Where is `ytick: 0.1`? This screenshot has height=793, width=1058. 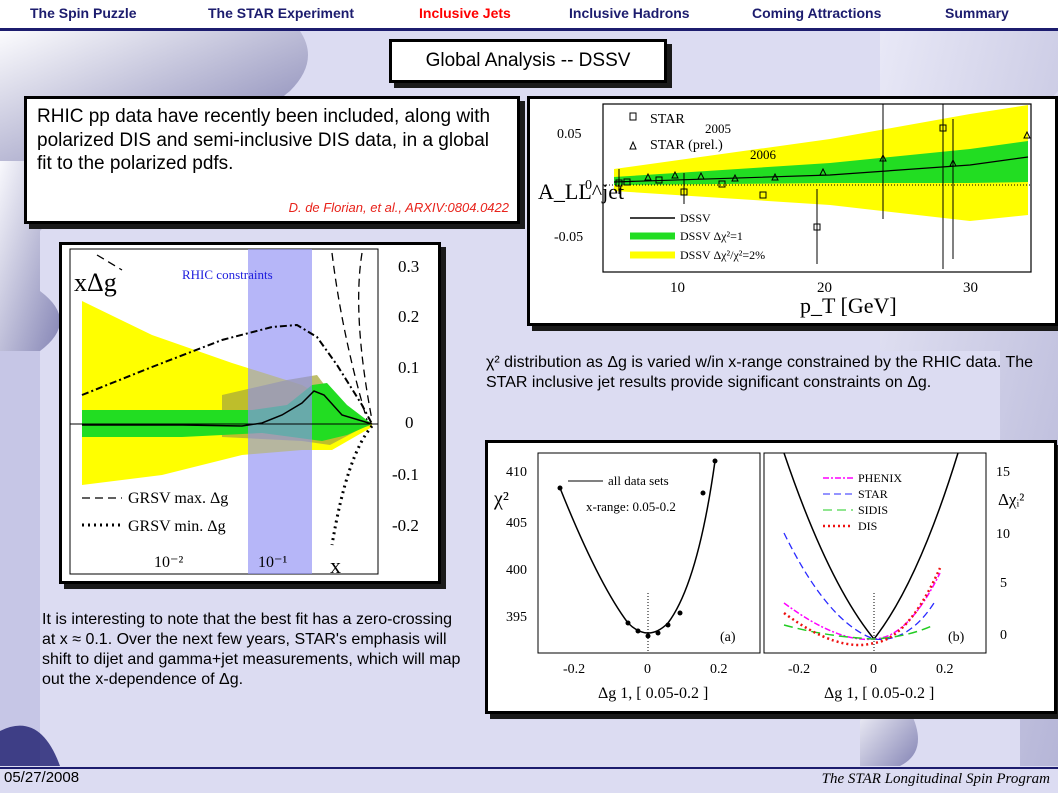
ytick: 0.1 is located at coordinates (408, 367).